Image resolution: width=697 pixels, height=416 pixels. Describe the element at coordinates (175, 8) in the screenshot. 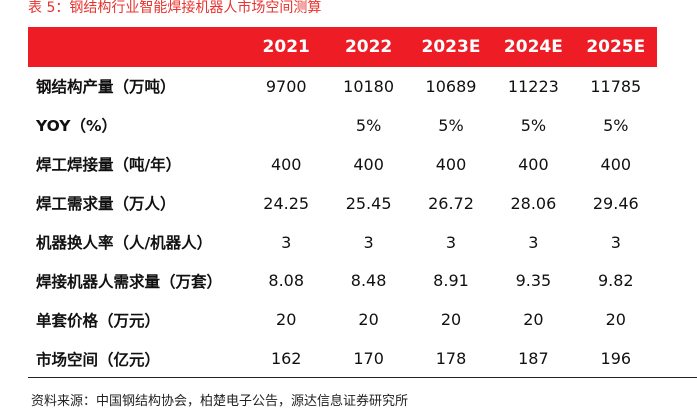

I see `table-caption: 表 5：钢结构行业智能焊接机器人市场空间测算` at that location.